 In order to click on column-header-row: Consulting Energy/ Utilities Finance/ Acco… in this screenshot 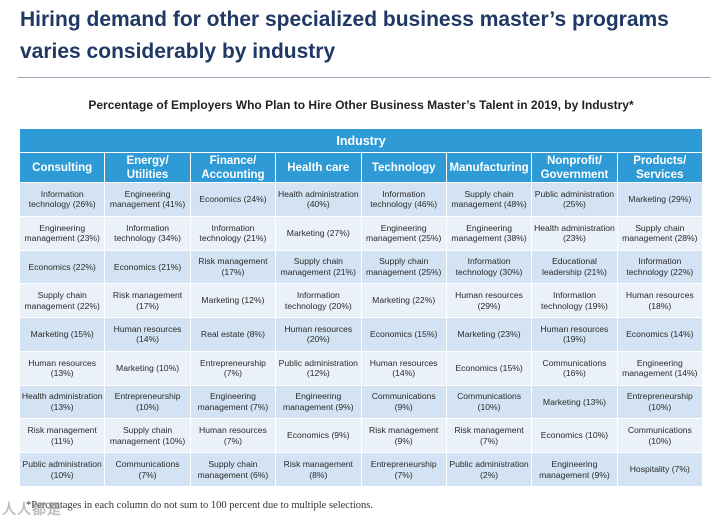, I will do `click(361, 167)`.